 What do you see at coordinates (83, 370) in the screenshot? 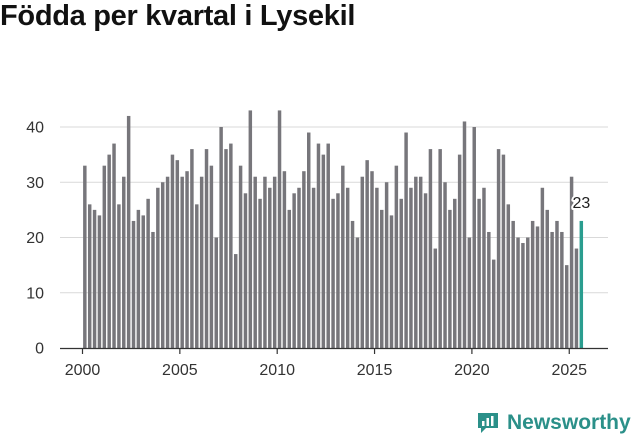
I see `x-tick-label: 2000` at bounding box center [83, 370].